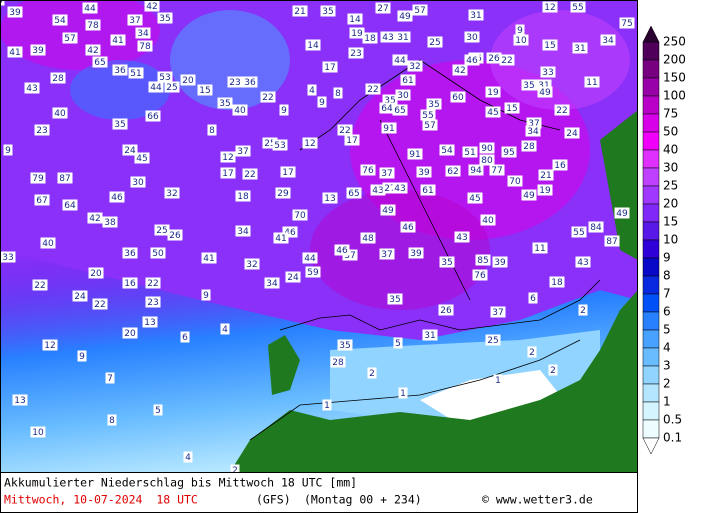  I want to click on value-label: 48, so click(368, 238).